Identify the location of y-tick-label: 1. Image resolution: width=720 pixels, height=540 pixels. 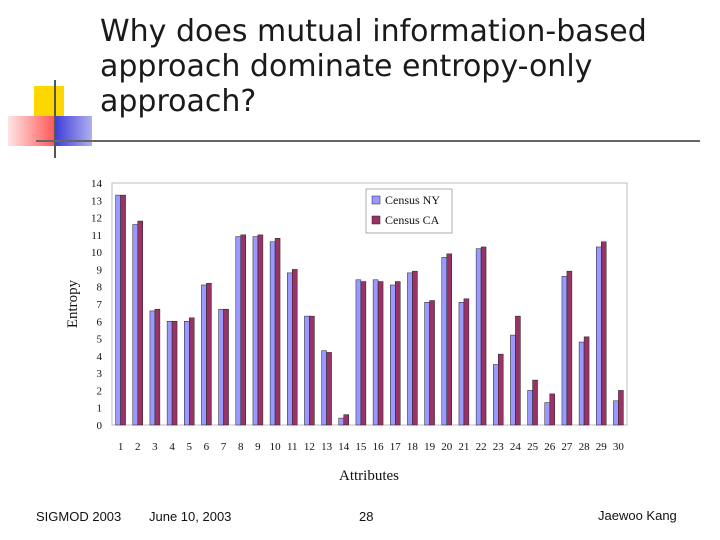
(100, 409).